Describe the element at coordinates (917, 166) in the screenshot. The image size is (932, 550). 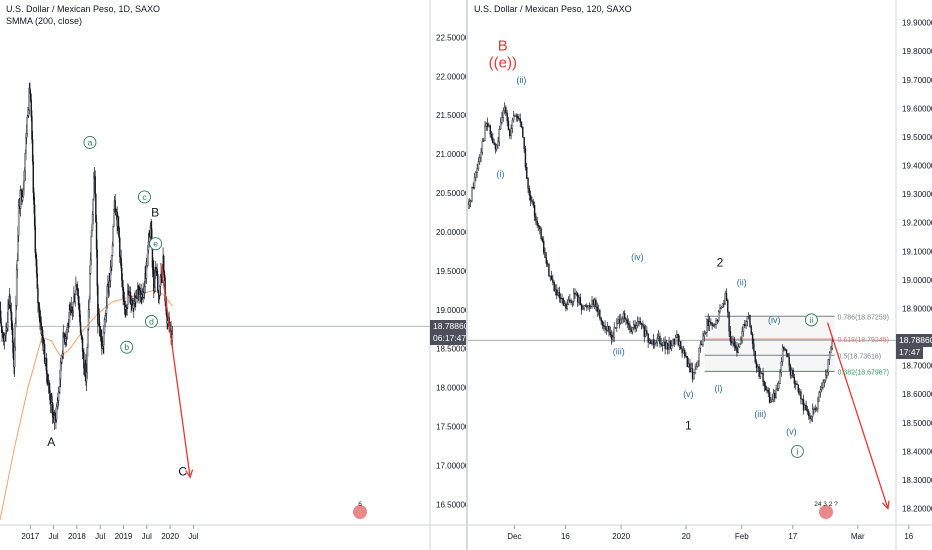
I see `y-tick-label: 19.40000` at that location.